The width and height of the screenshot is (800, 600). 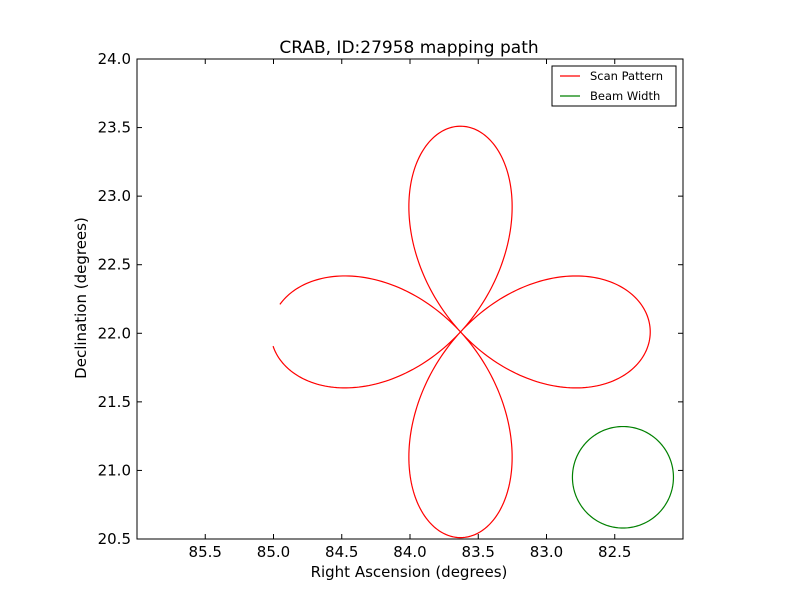 What do you see at coordinates (114, 265) in the screenshot?
I see `y-tick-label: 22.5` at bounding box center [114, 265].